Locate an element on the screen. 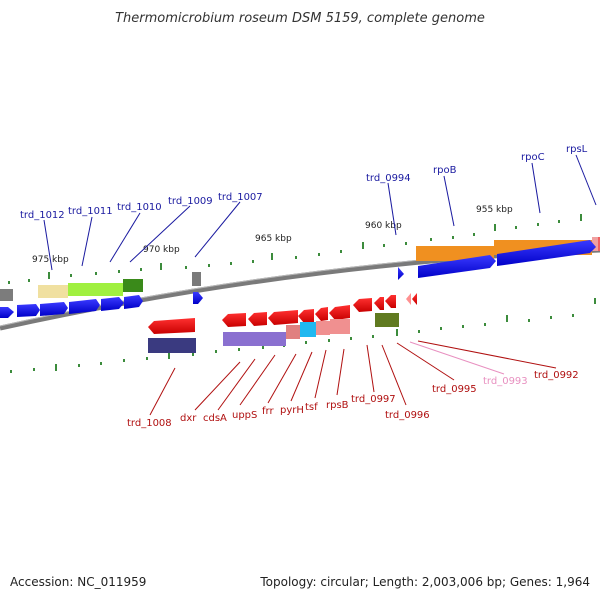 The image size is (600, 600). forward-strand-genes is located at coordinates (298, 279).